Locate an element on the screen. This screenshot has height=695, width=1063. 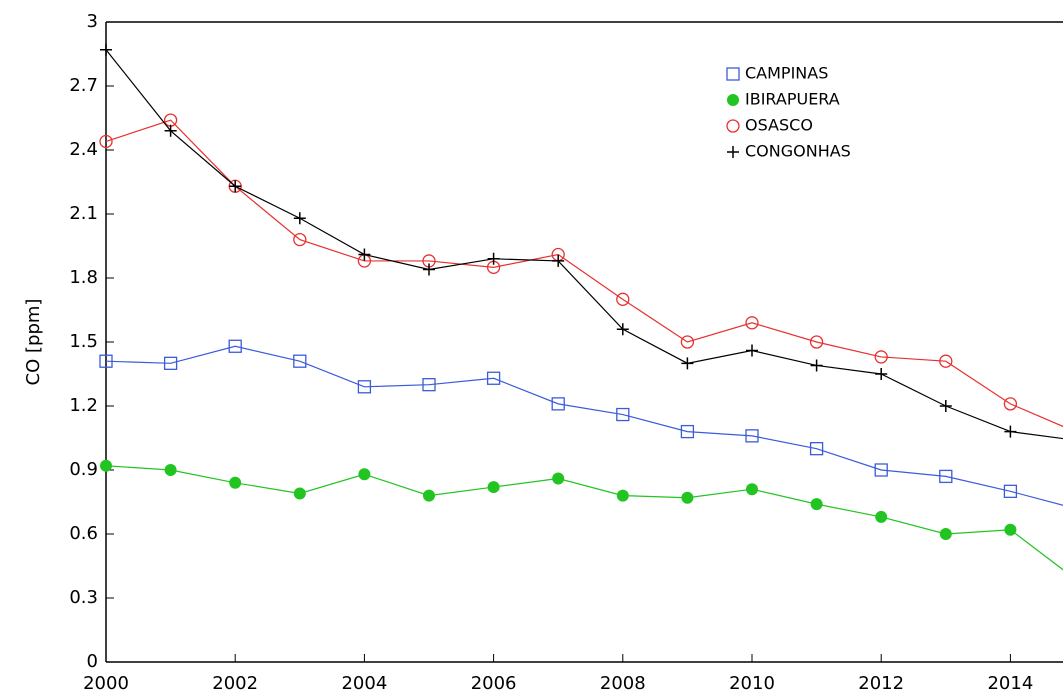
x-tick-label: 2004 is located at coordinates (364, 683).